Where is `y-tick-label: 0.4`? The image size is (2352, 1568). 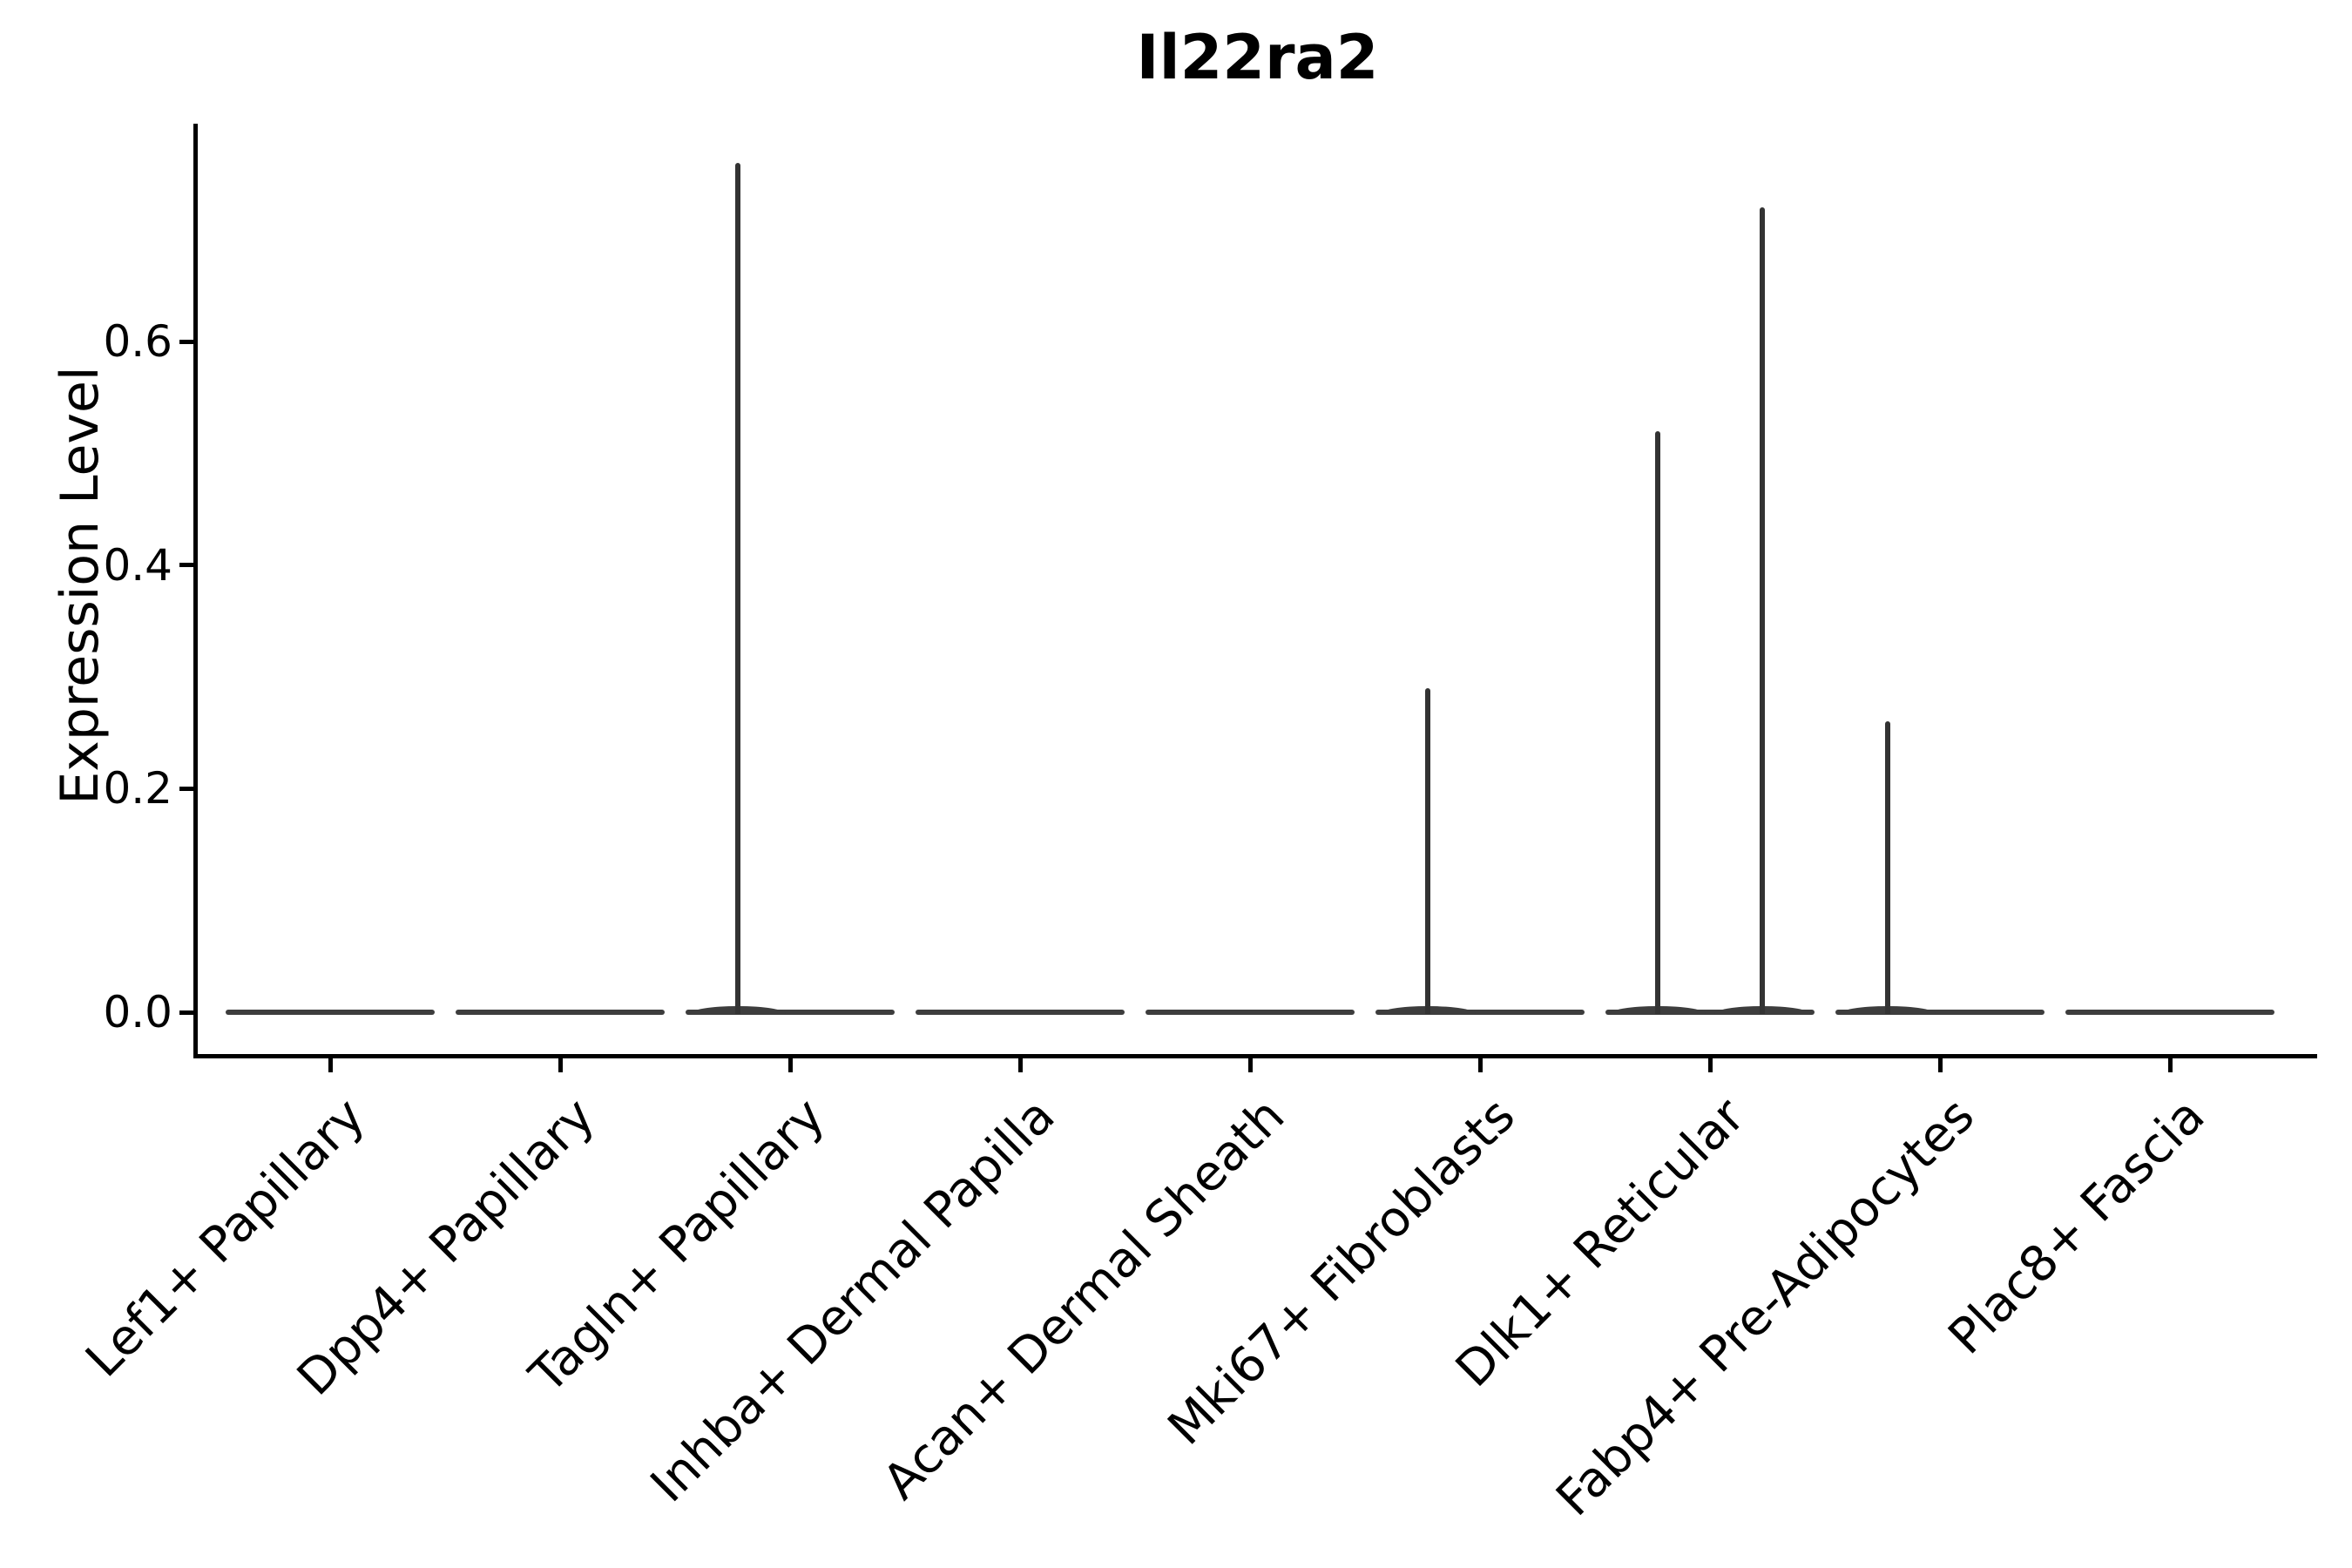 y-tick-label: 0.4 is located at coordinates (137, 565).